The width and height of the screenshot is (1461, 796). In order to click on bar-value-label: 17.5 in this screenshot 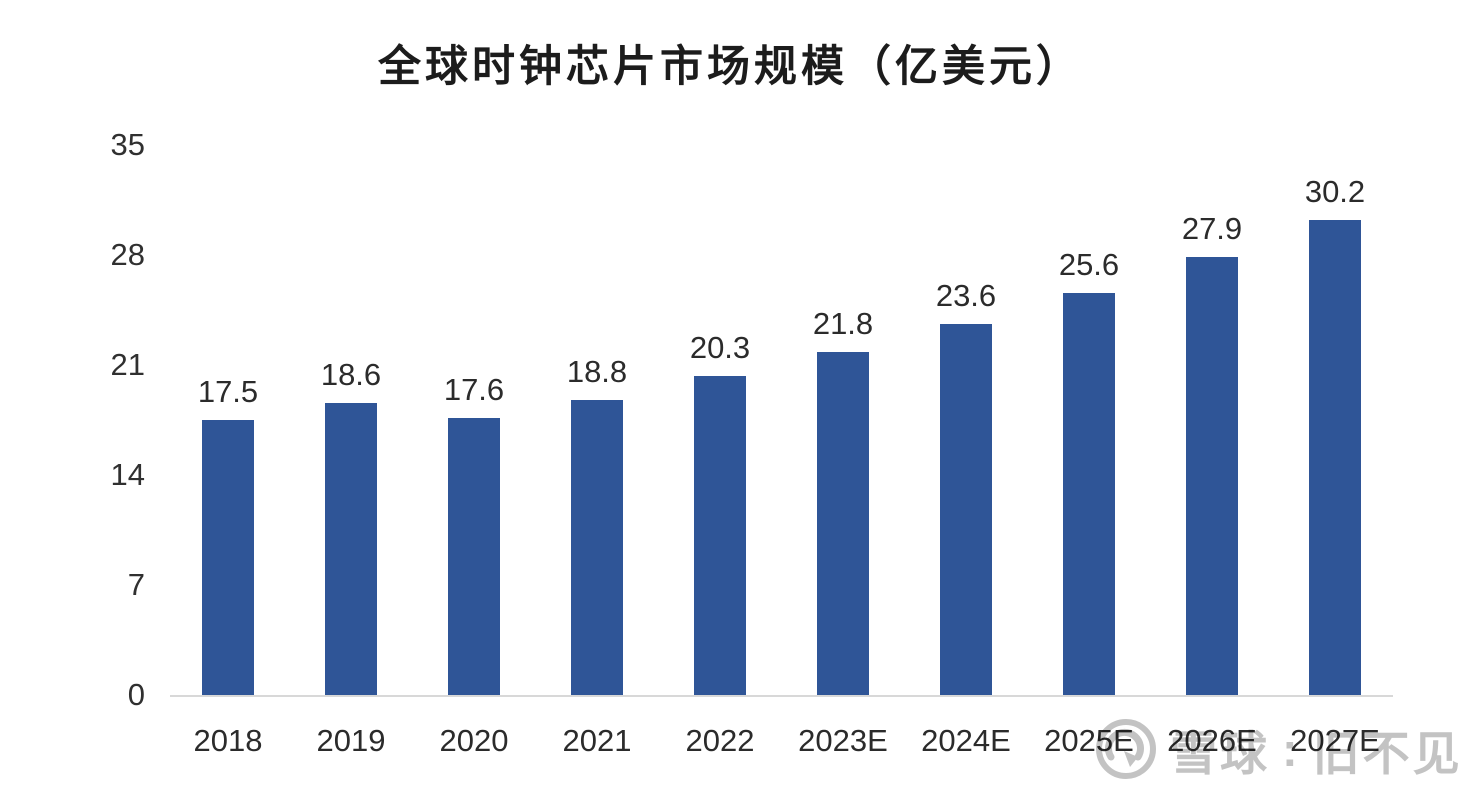, I will do `click(228, 391)`.